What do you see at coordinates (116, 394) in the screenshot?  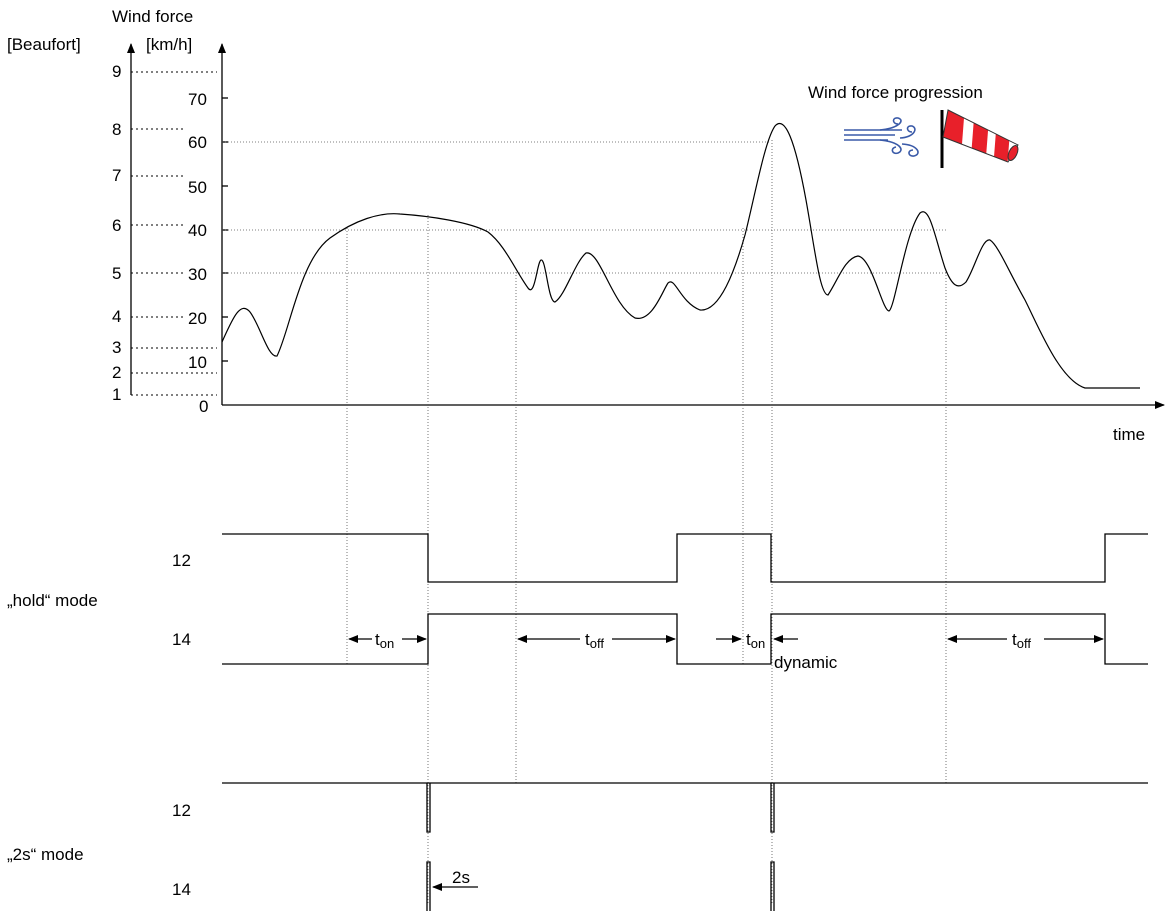 I see `beaufort-tick-1: 1` at bounding box center [116, 394].